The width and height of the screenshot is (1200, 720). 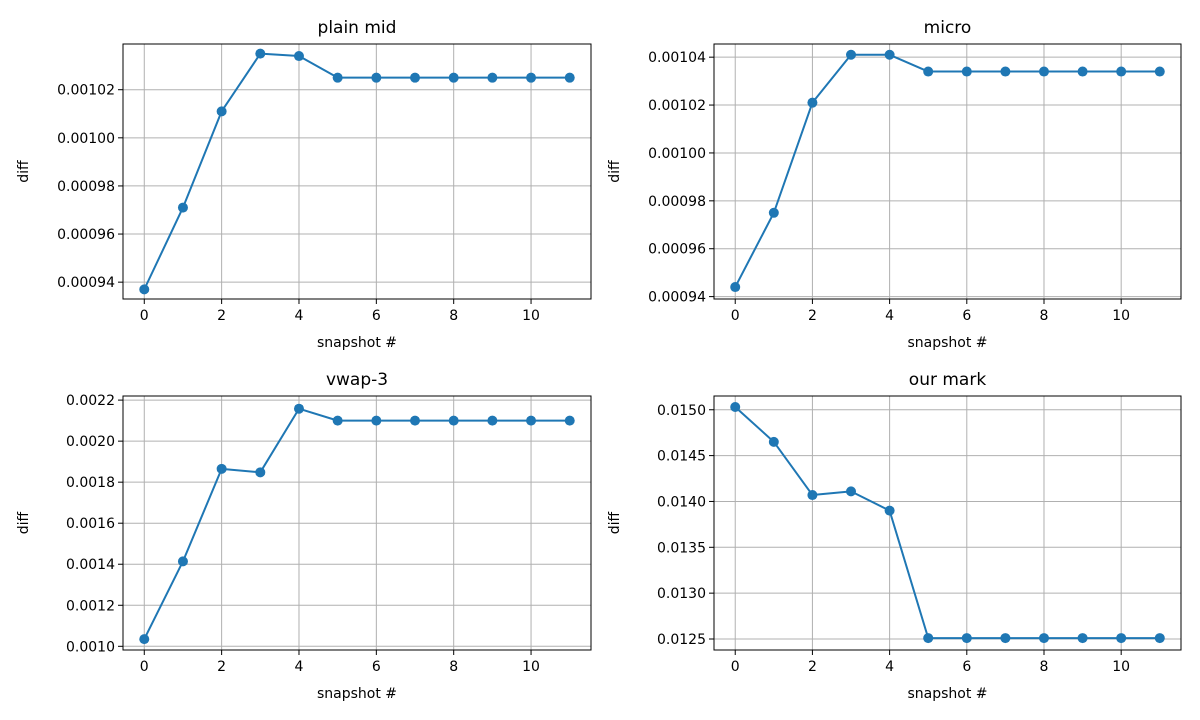 What do you see at coordinates (681, 548) in the screenshot?
I see `y-tick-label: 0.0135` at bounding box center [681, 548].